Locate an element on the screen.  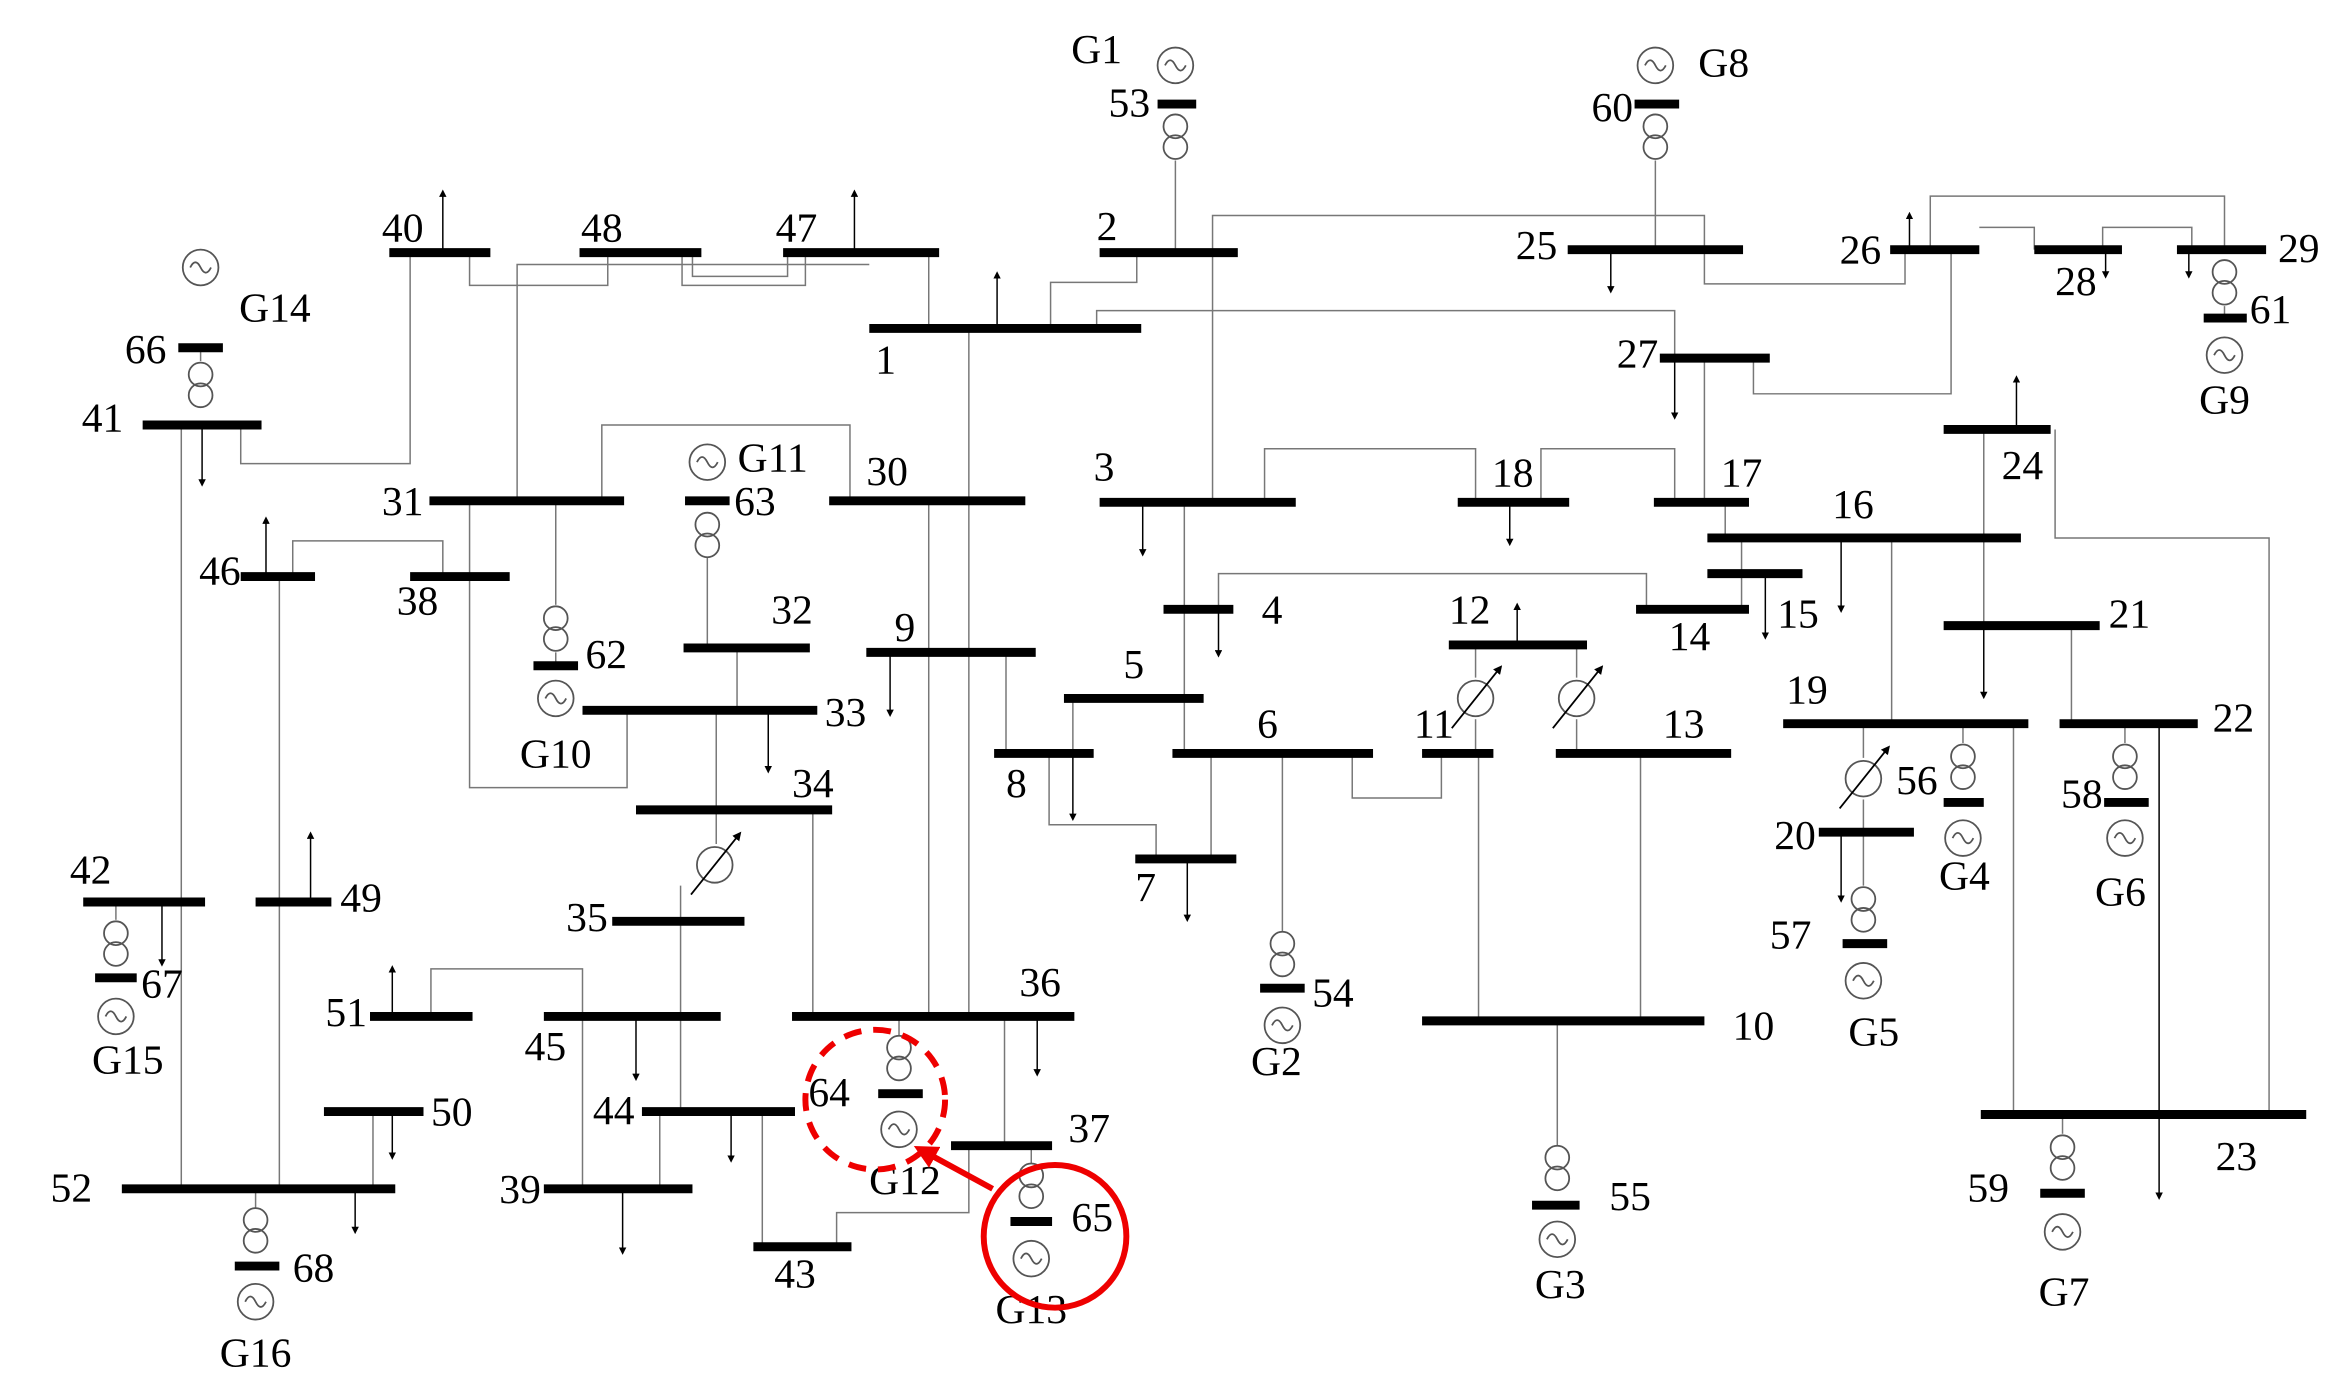
bus-label: 13 is located at coordinates (1684, 724).